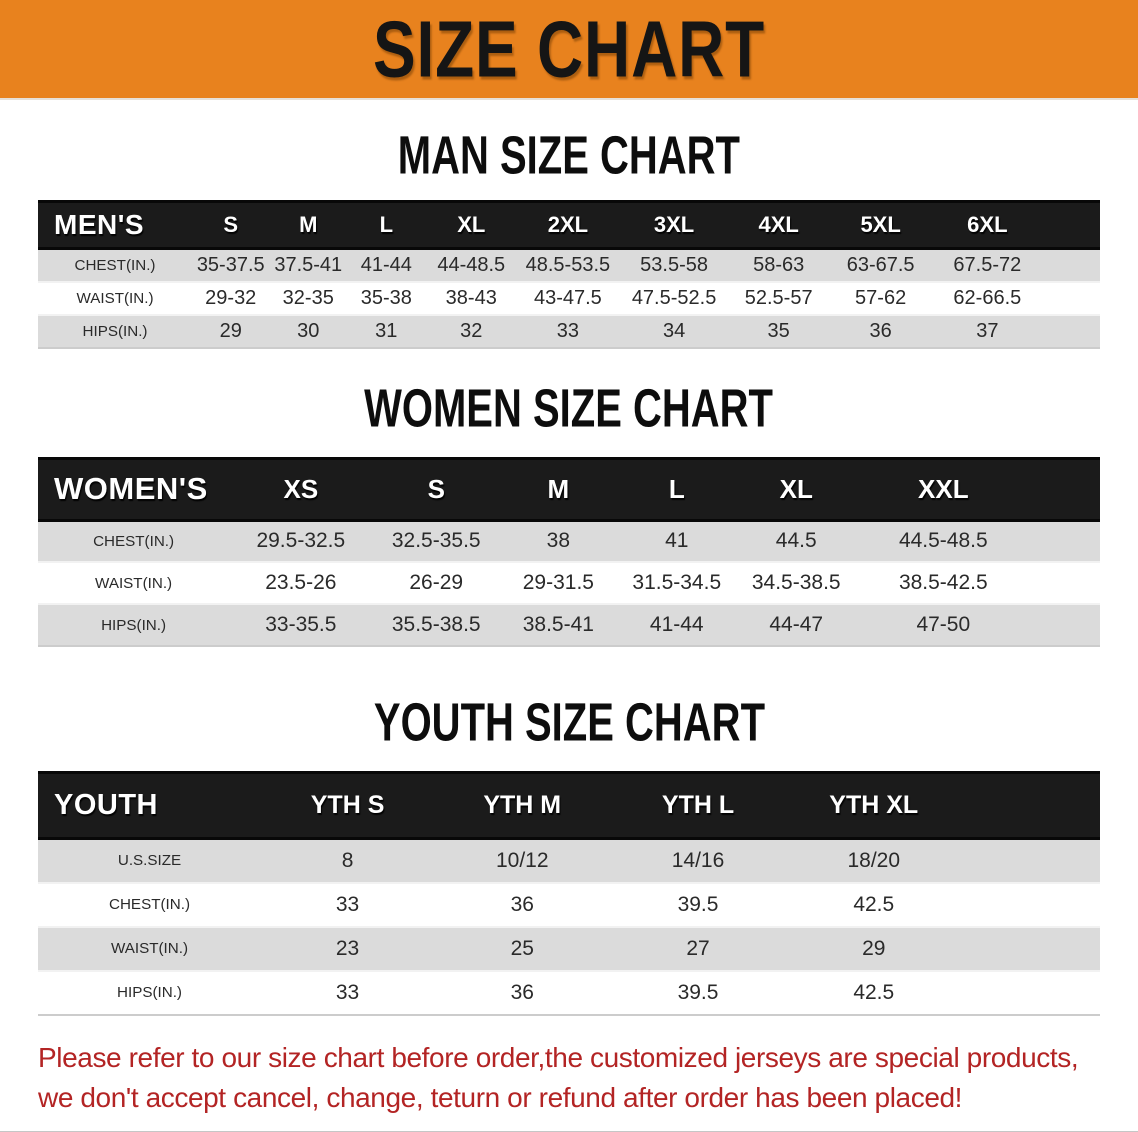 This screenshot has width=1138, height=1132. What do you see at coordinates (569, 722) in the screenshot?
I see `youth-section-title: YOUTH SIZE CHART` at bounding box center [569, 722].